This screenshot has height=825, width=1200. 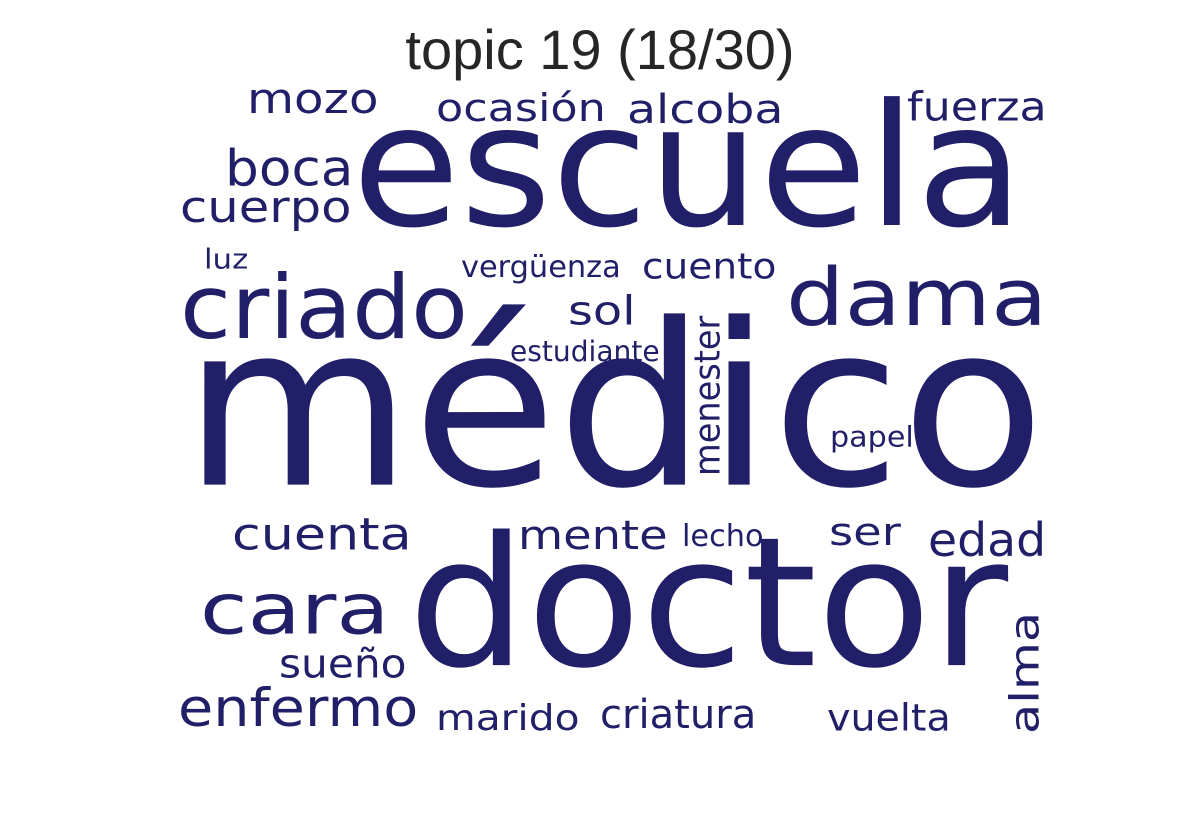 I want to click on word-sol: sol, so click(x=602, y=311).